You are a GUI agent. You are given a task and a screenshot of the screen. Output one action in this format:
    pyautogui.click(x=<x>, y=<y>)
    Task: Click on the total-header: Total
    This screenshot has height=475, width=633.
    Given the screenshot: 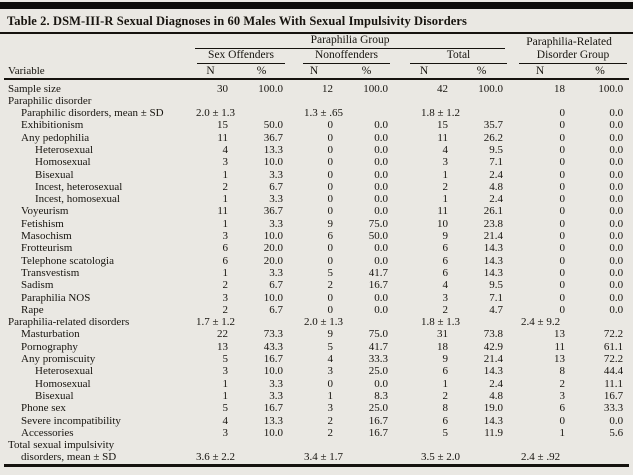 What is the action you would take?
    pyautogui.click(x=451, y=56)
    